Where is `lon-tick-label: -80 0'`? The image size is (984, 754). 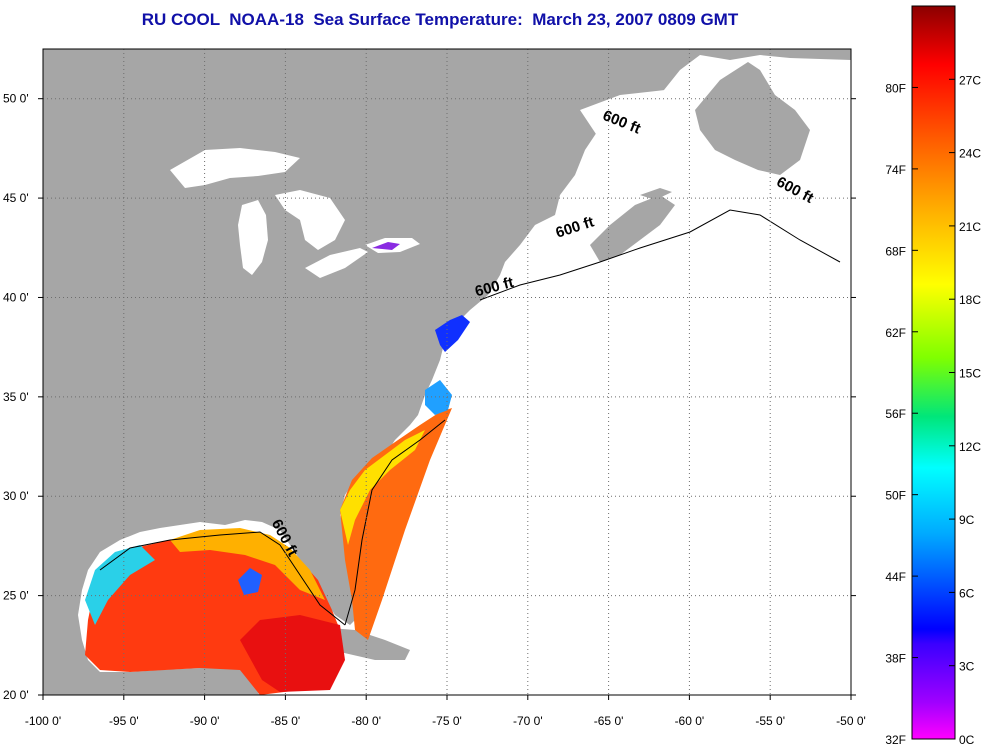 lon-tick-label: -80 0' is located at coordinates (366, 721).